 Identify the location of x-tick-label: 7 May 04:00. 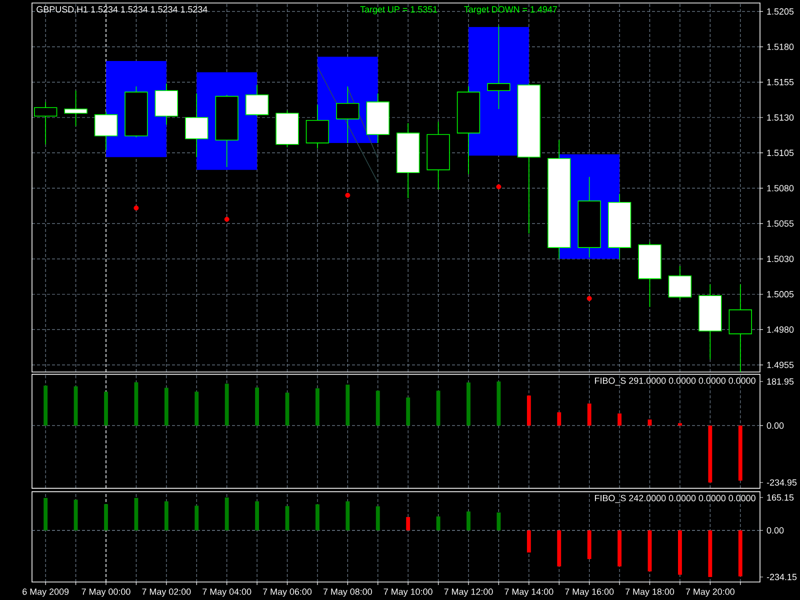
(227, 592).